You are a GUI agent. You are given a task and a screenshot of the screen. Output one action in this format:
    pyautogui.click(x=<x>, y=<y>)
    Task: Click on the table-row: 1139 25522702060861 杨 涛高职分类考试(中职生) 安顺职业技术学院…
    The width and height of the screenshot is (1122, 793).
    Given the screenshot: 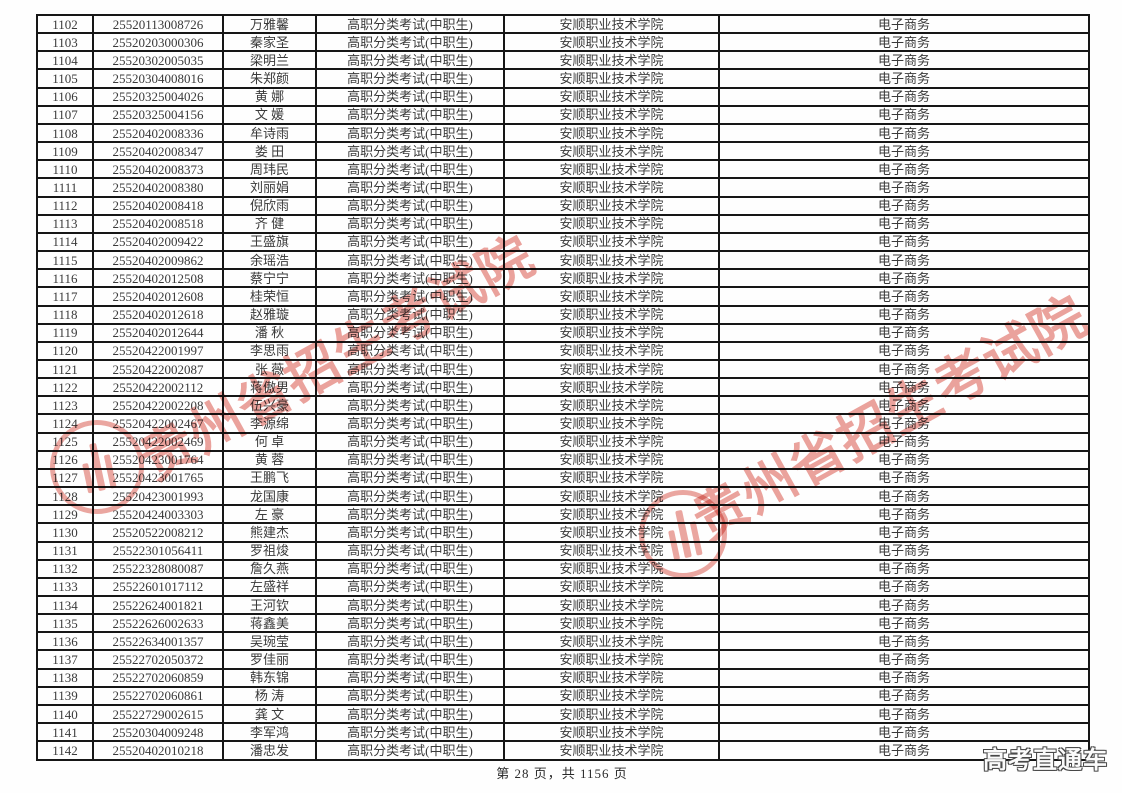 What is the action you would take?
    pyautogui.click(x=563, y=695)
    